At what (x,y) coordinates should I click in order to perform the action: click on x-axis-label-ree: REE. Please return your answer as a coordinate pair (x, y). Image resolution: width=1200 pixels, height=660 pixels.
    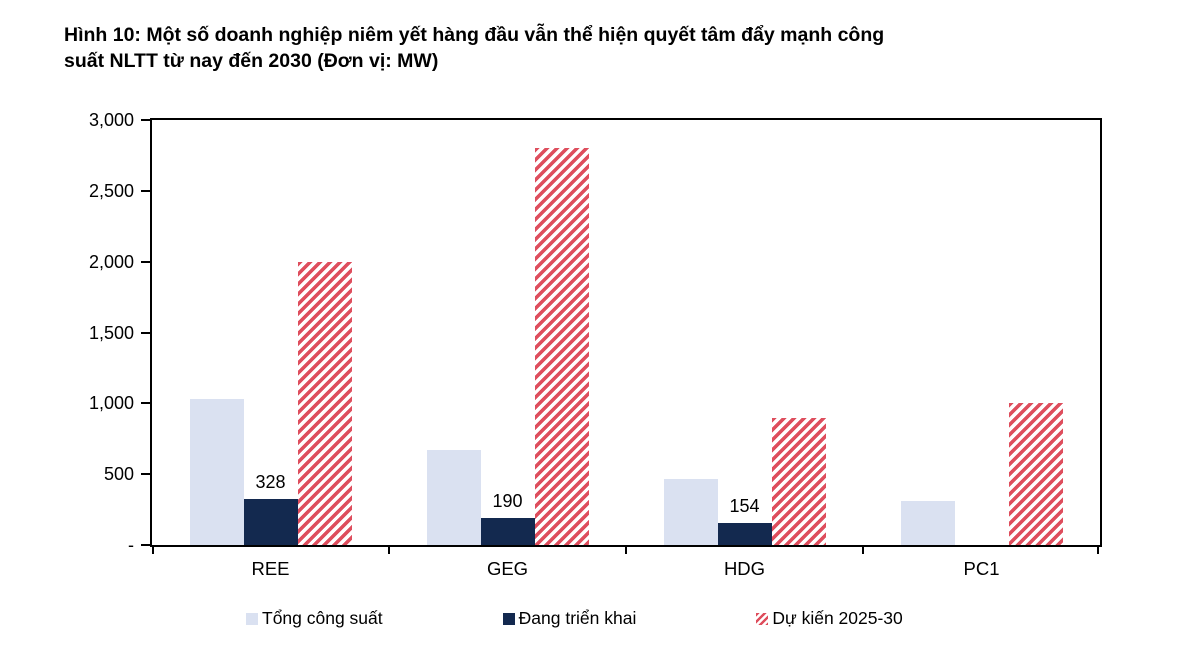
    Looking at the image, I should click on (270, 568).